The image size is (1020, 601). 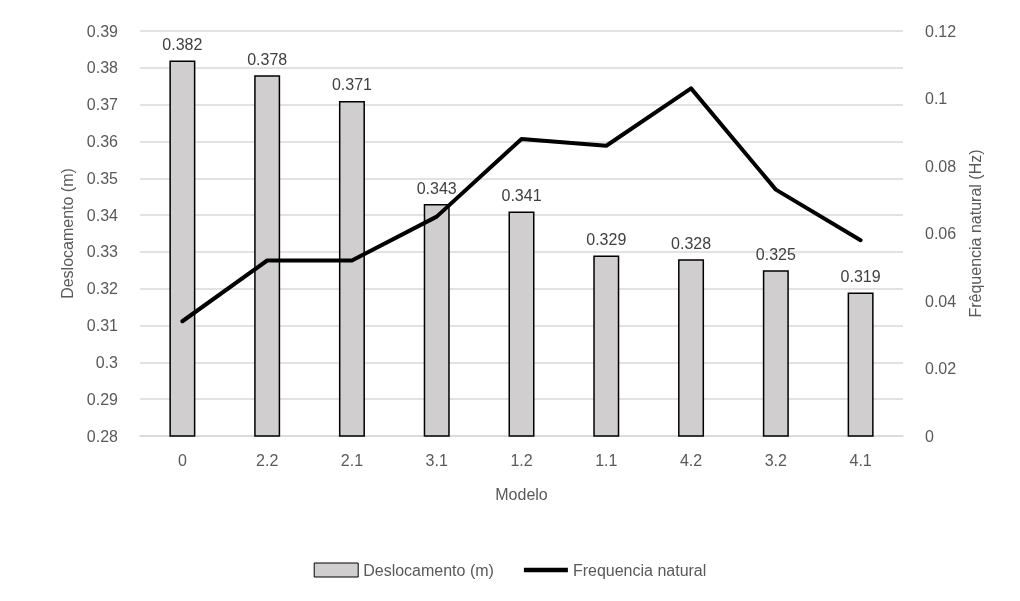 What do you see at coordinates (776, 460) in the screenshot?
I see `x-tick-label: 3.2` at bounding box center [776, 460].